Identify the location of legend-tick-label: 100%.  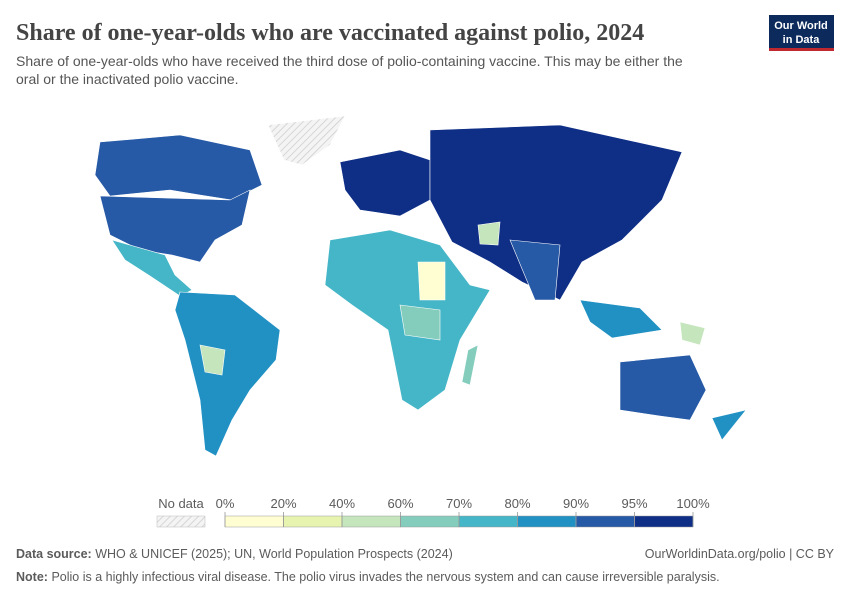
(693, 503).